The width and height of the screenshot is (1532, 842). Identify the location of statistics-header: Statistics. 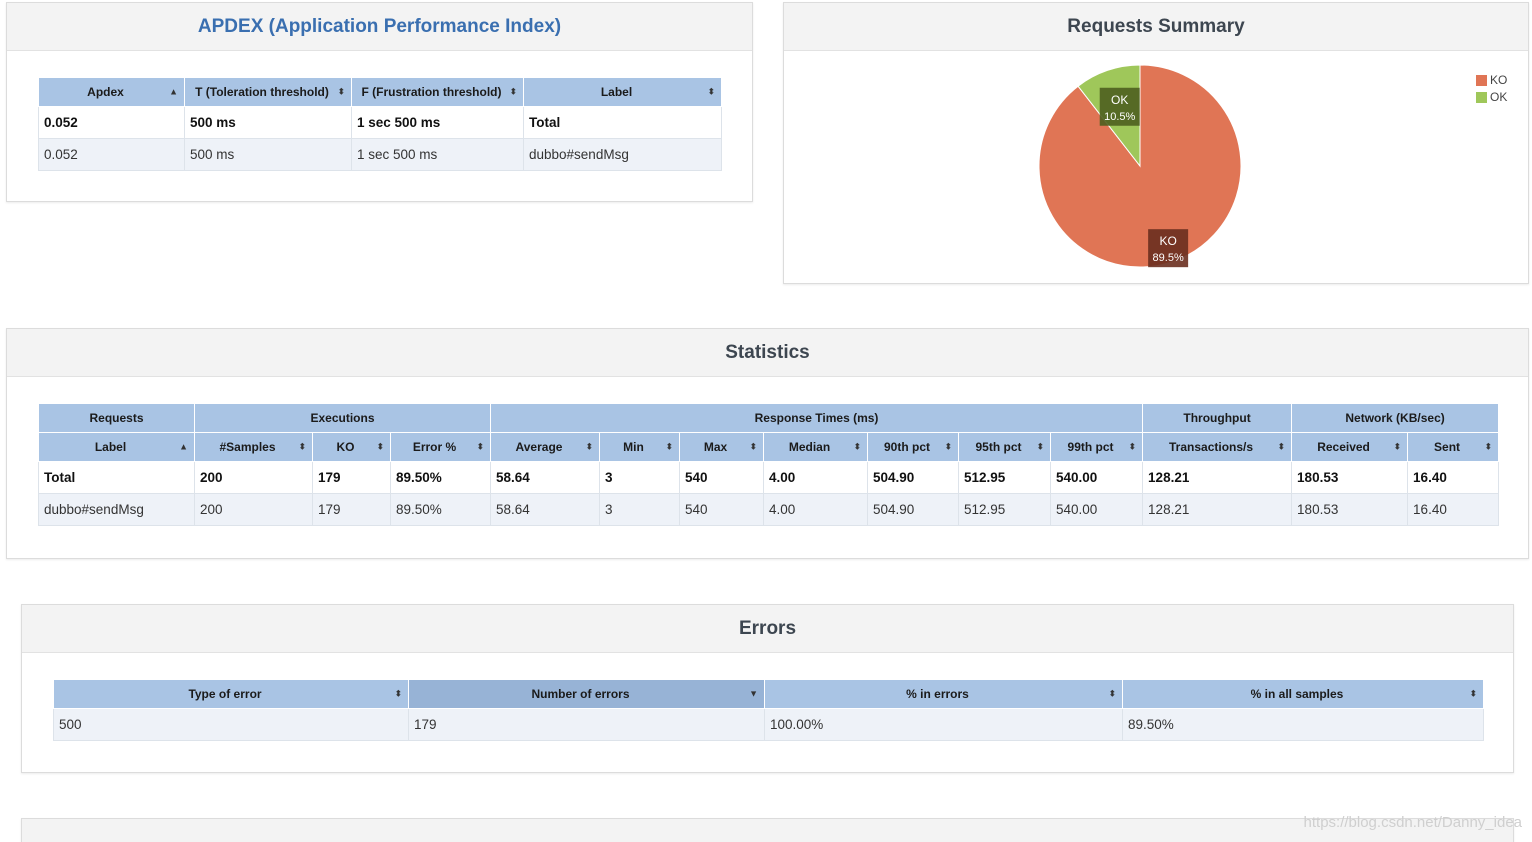
(767, 353).